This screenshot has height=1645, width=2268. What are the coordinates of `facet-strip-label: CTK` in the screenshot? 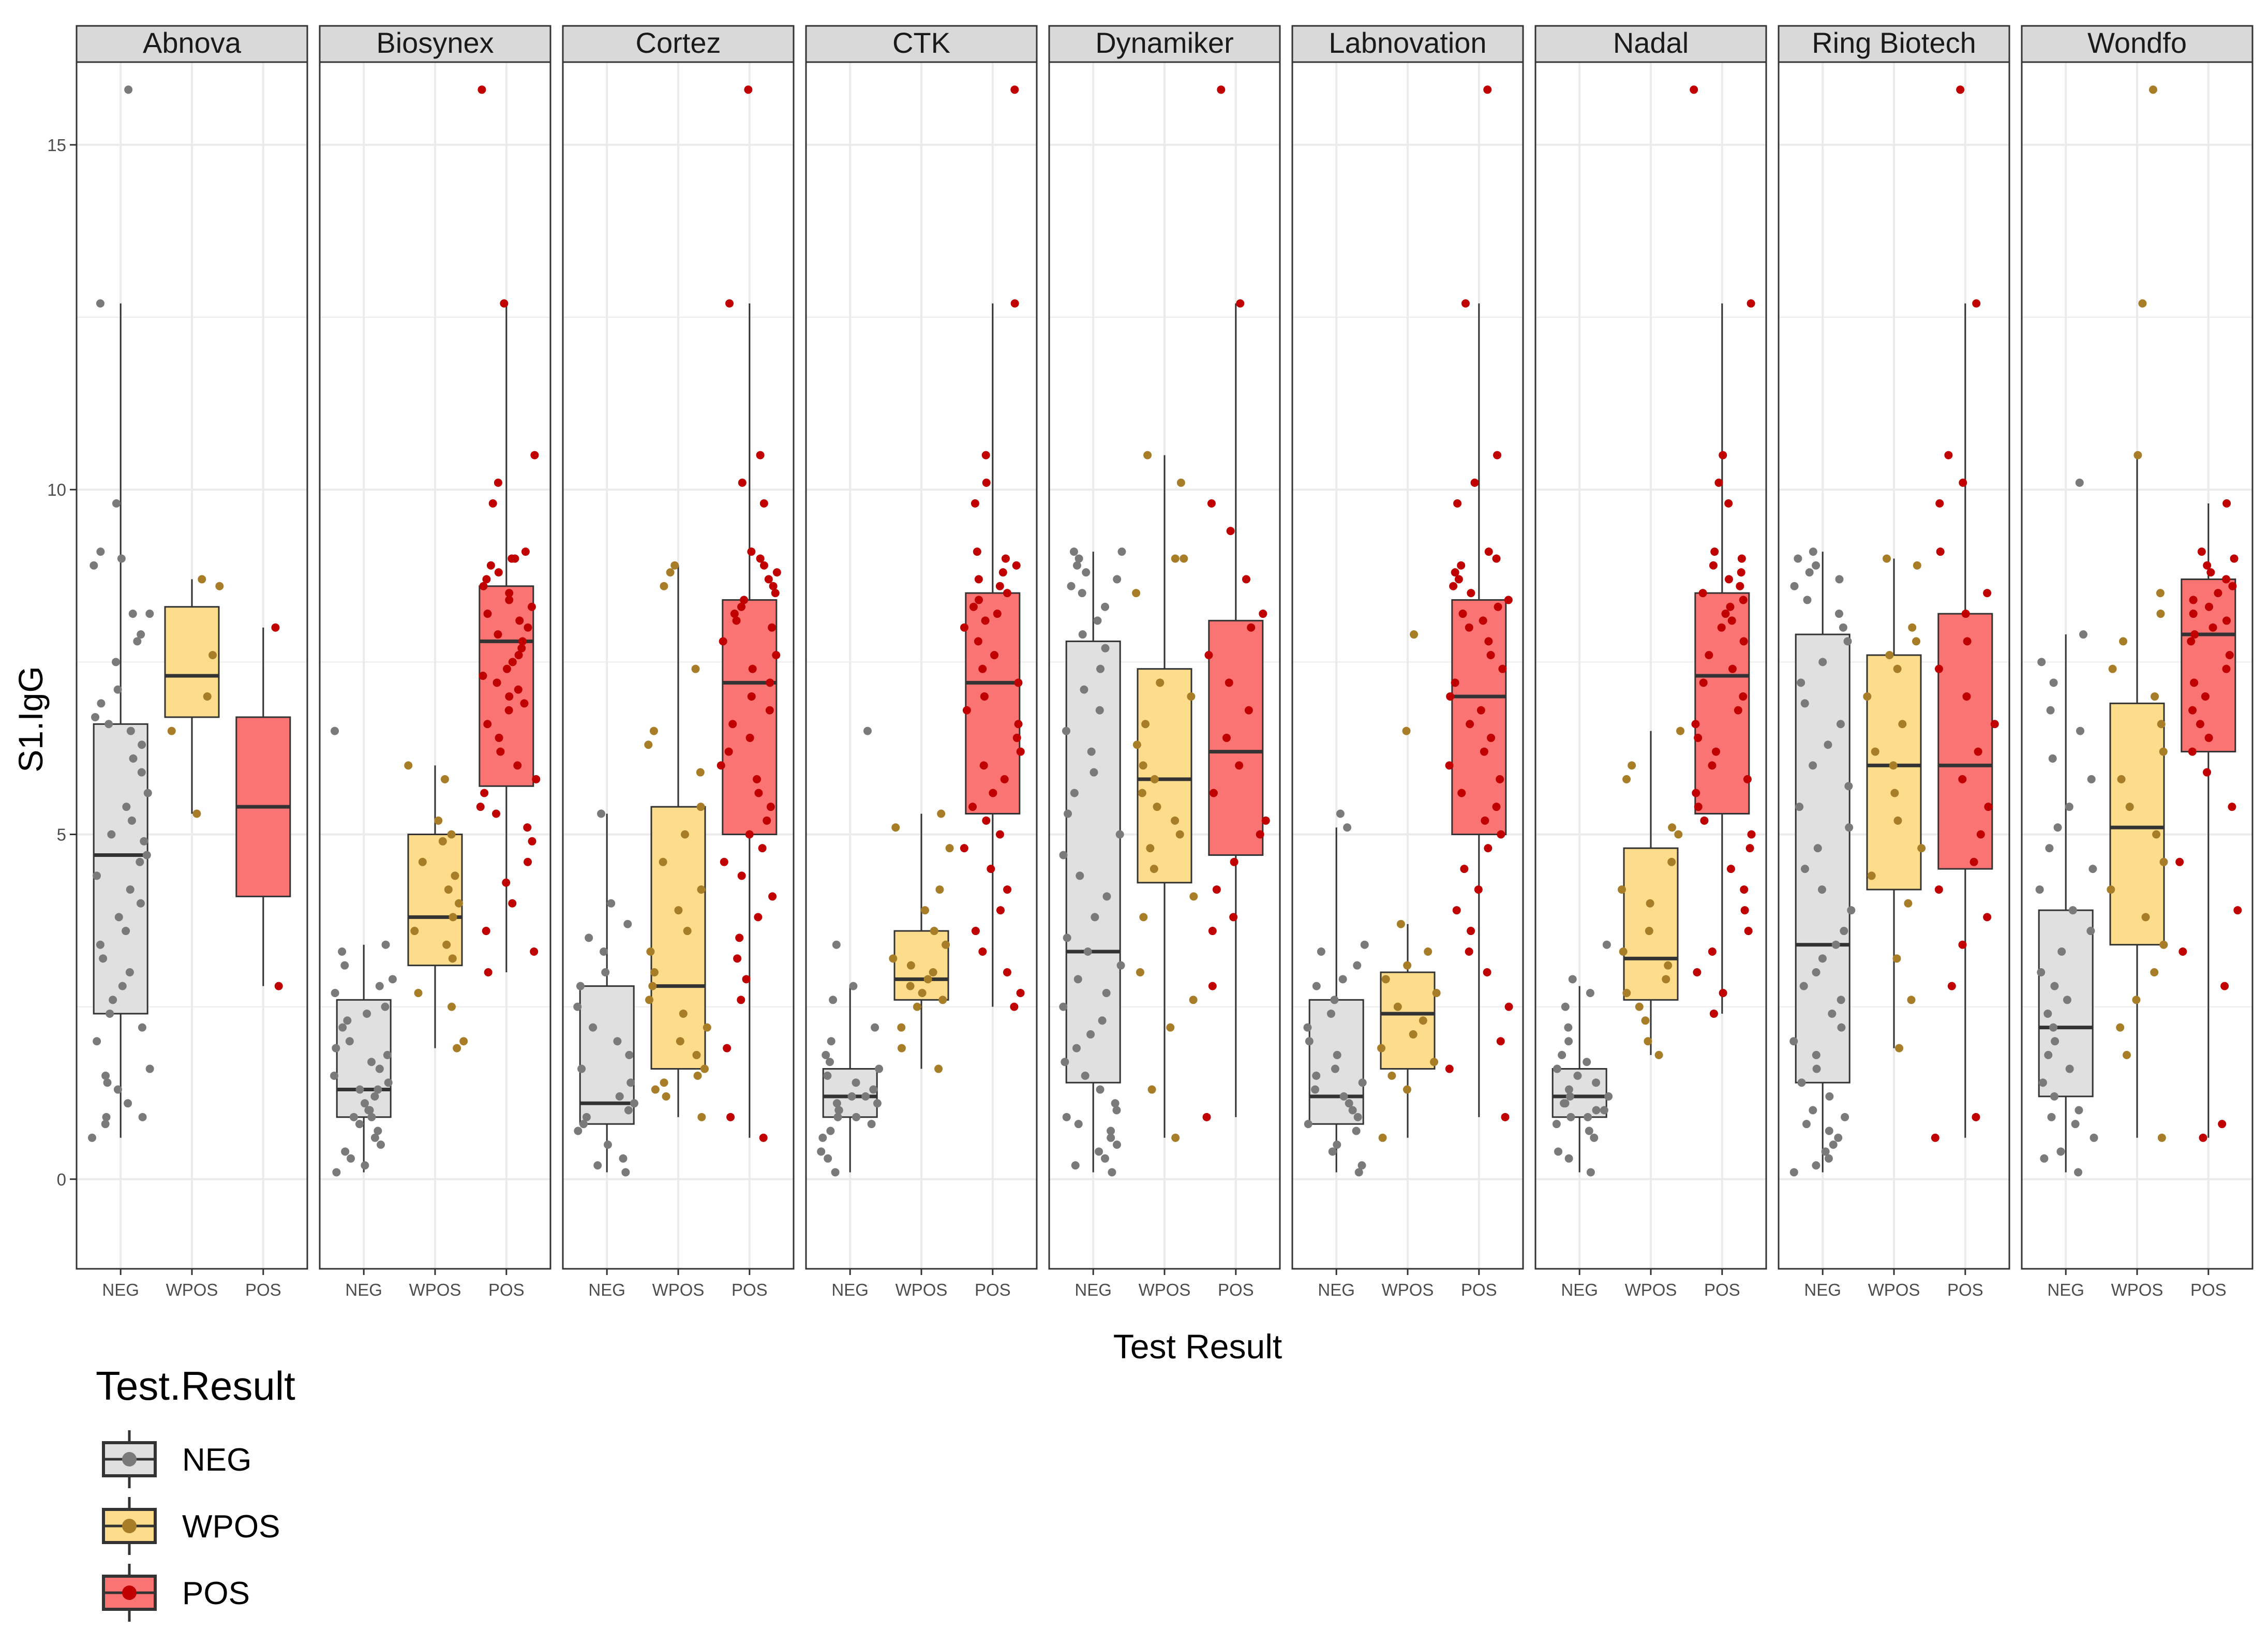 It's located at (921, 42).